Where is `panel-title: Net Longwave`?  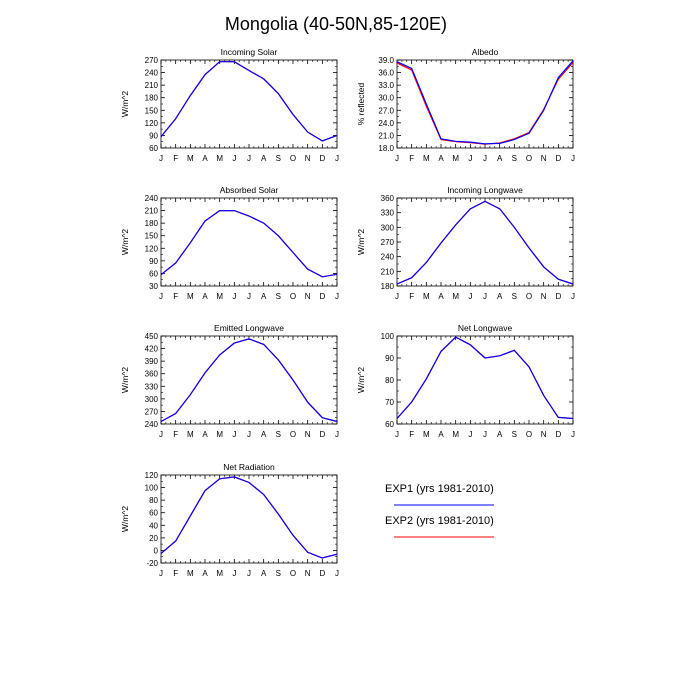 panel-title: Net Longwave is located at coordinates (485, 328).